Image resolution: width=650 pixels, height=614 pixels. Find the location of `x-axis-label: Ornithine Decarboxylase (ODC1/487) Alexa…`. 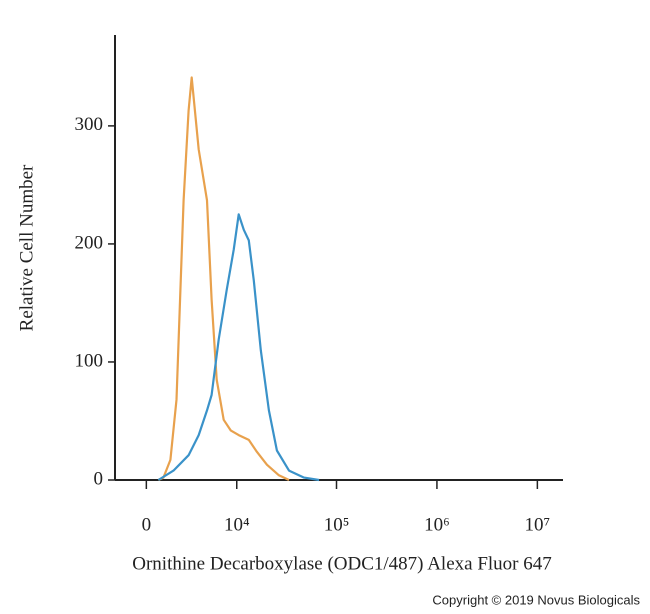

x-axis-label: Ornithine Decarboxylase (ODC1/487) Alexa… is located at coordinates (342, 563).